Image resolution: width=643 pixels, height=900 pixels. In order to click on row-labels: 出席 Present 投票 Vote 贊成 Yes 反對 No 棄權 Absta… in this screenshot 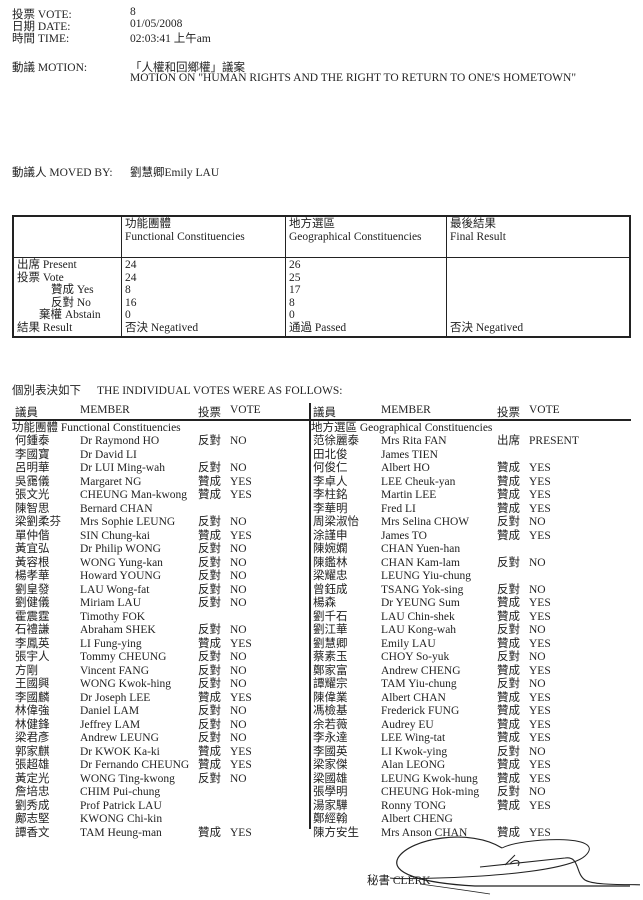, I will do `click(67, 297)`.